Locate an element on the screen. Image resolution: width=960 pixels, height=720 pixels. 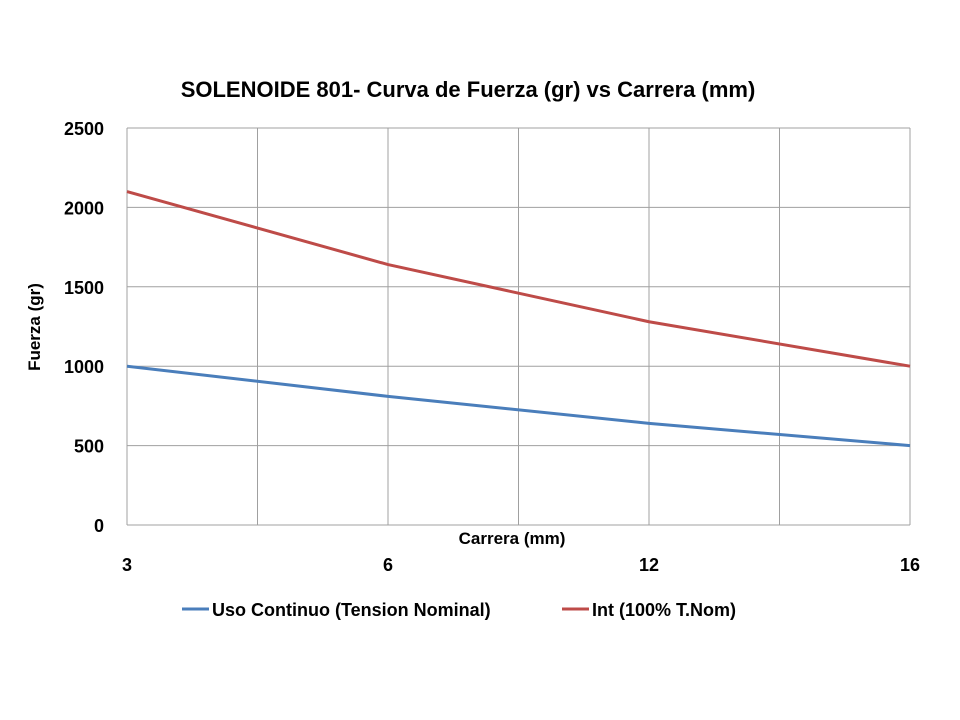
x-tick-label: 6 is located at coordinates (388, 565).